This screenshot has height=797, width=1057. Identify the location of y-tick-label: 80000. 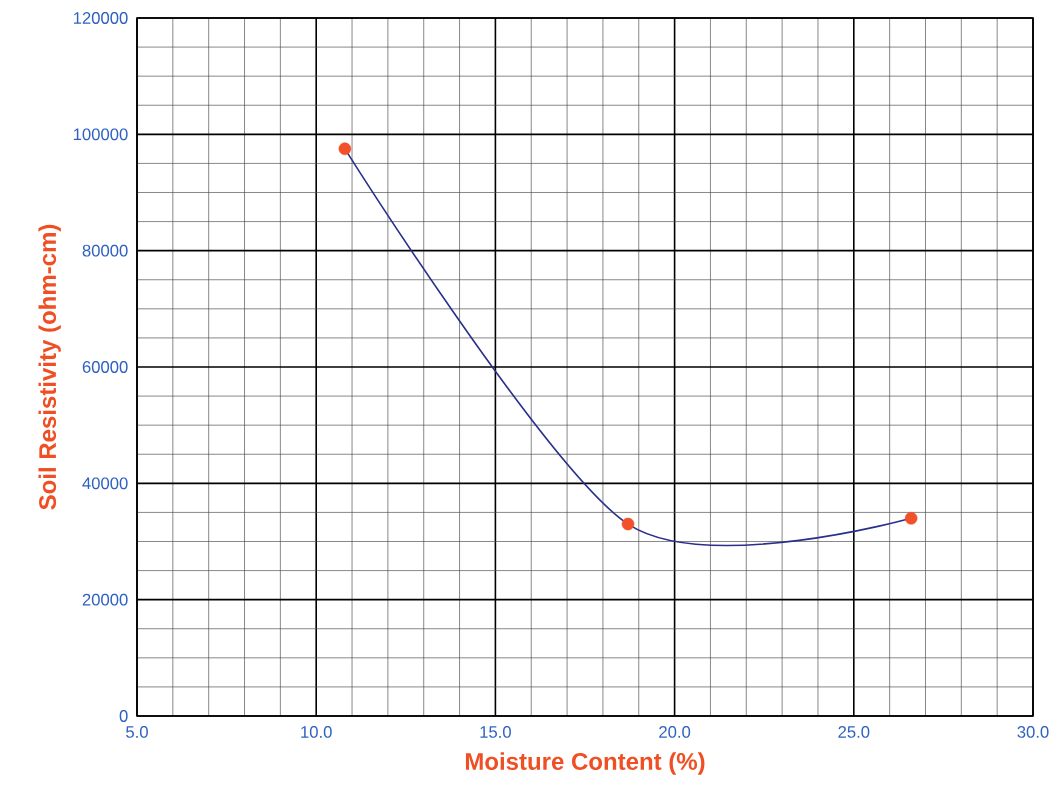
(105, 250).